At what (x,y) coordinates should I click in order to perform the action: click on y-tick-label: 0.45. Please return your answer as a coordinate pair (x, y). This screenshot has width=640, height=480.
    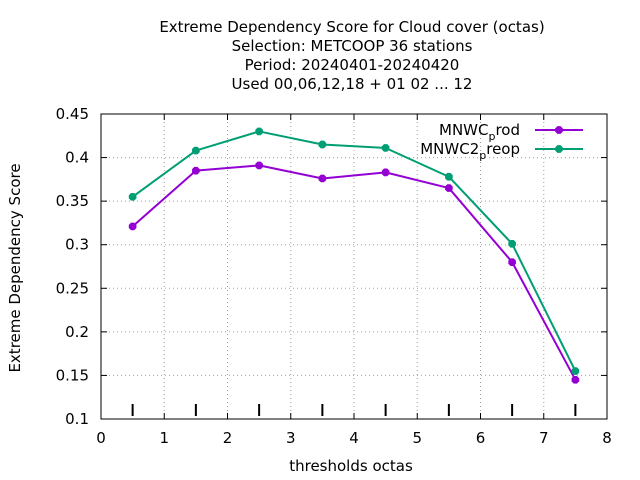
    Looking at the image, I should click on (72, 114).